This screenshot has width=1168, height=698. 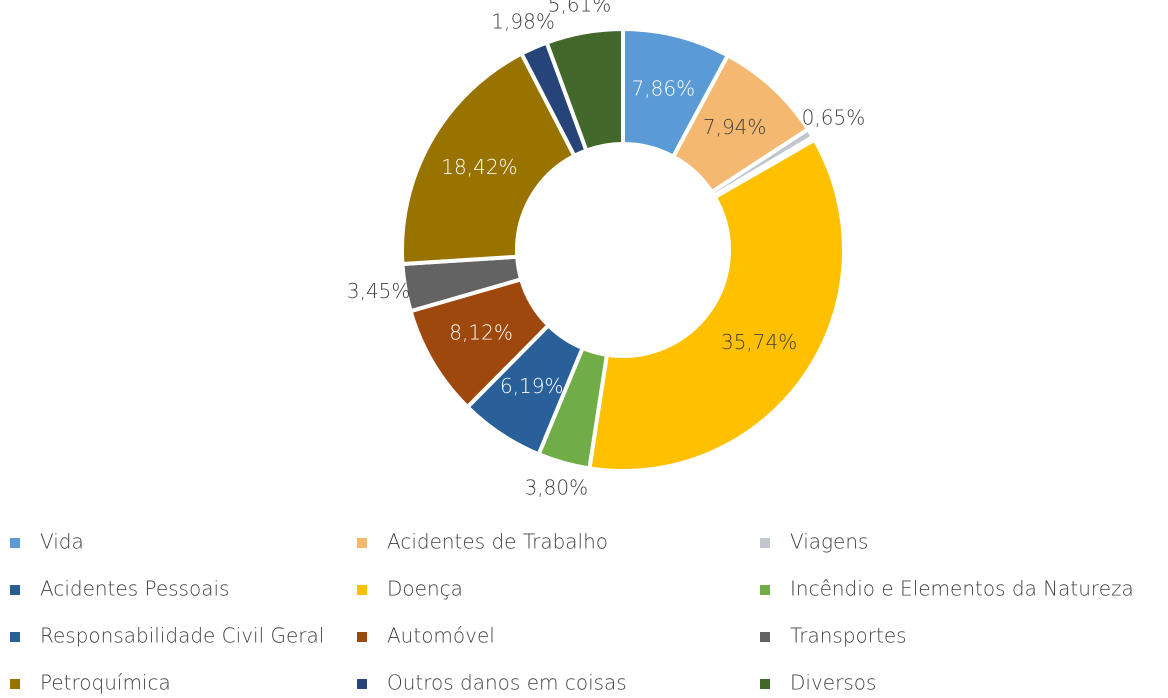 What do you see at coordinates (134, 589) in the screenshot?
I see `legend-label: Acidentes Pessoais` at bounding box center [134, 589].